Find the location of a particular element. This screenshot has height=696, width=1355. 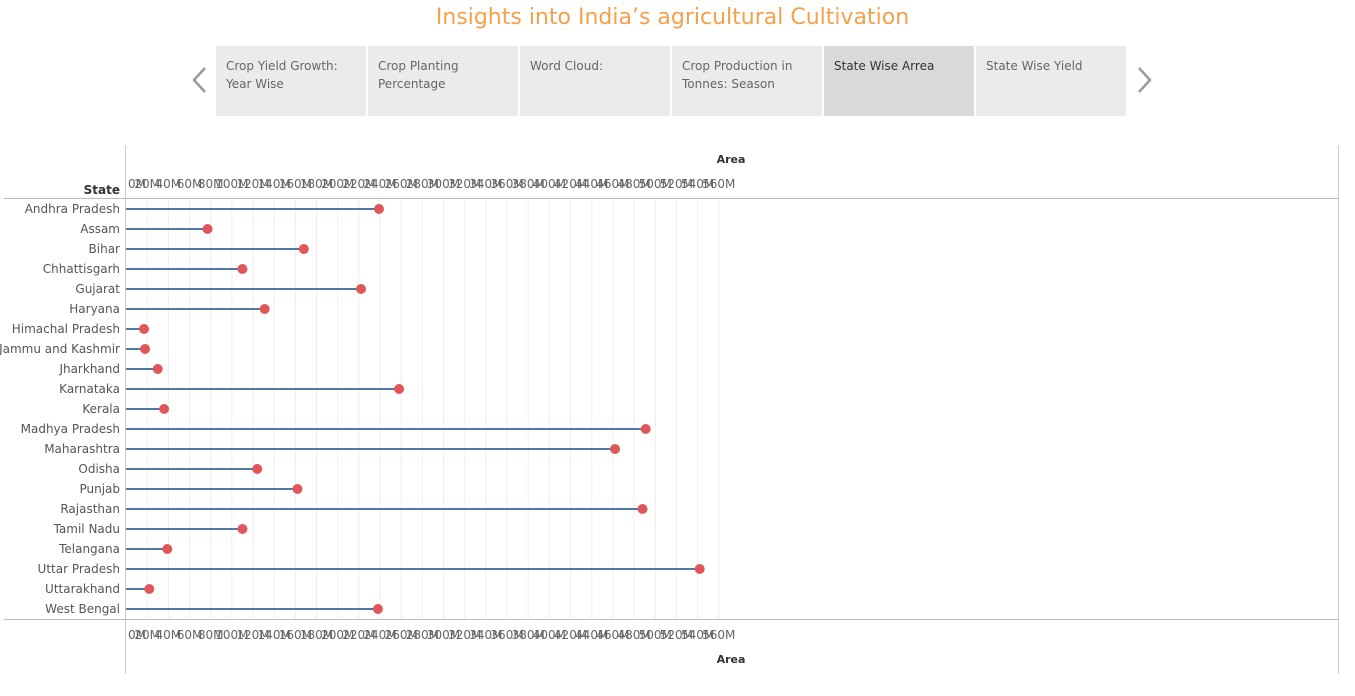

x-tick-label: 180M is located at coordinates (316, 184).